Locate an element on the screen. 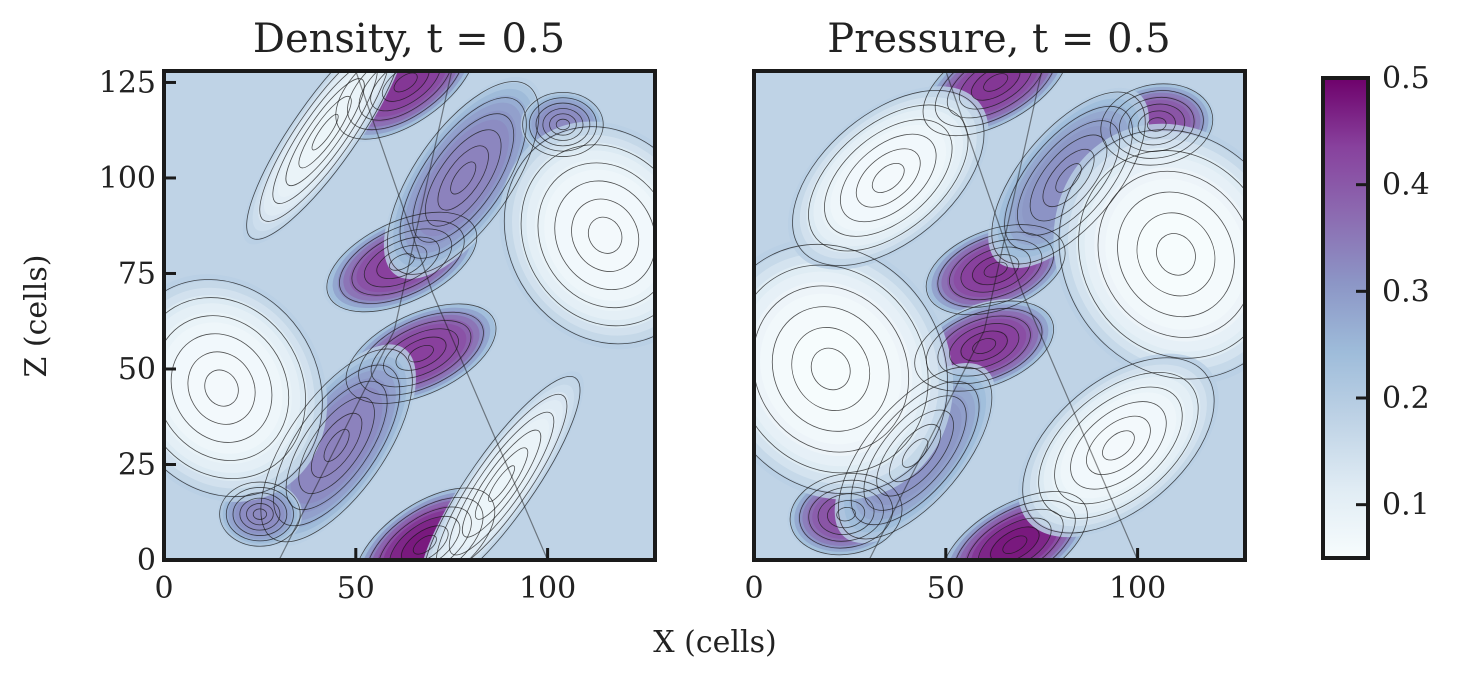  y-tick-label: 0 is located at coordinates (146, 560).